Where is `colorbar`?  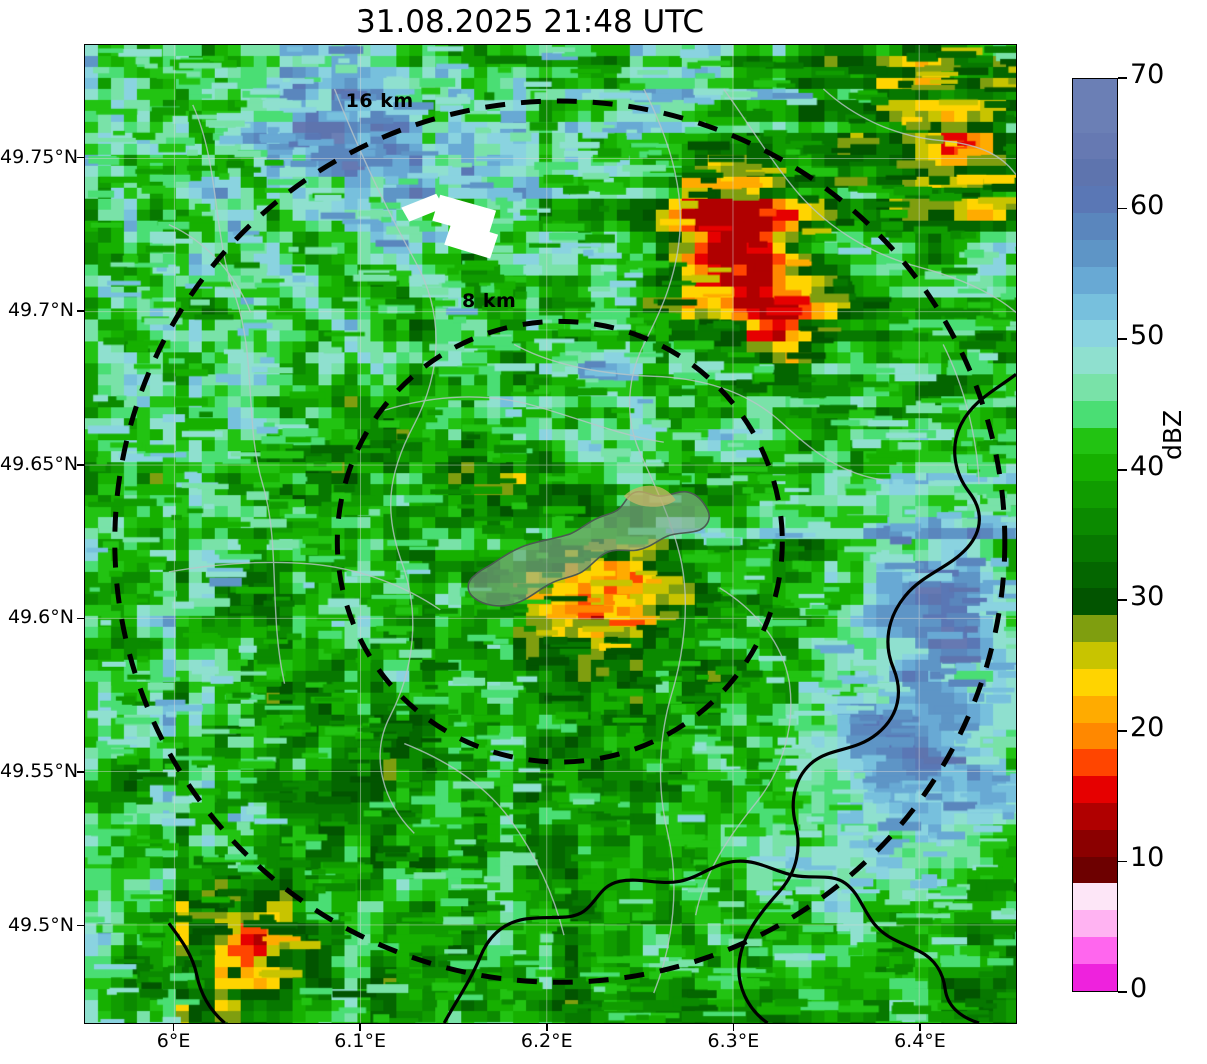
colorbar is located at coordinates (1095, 535).